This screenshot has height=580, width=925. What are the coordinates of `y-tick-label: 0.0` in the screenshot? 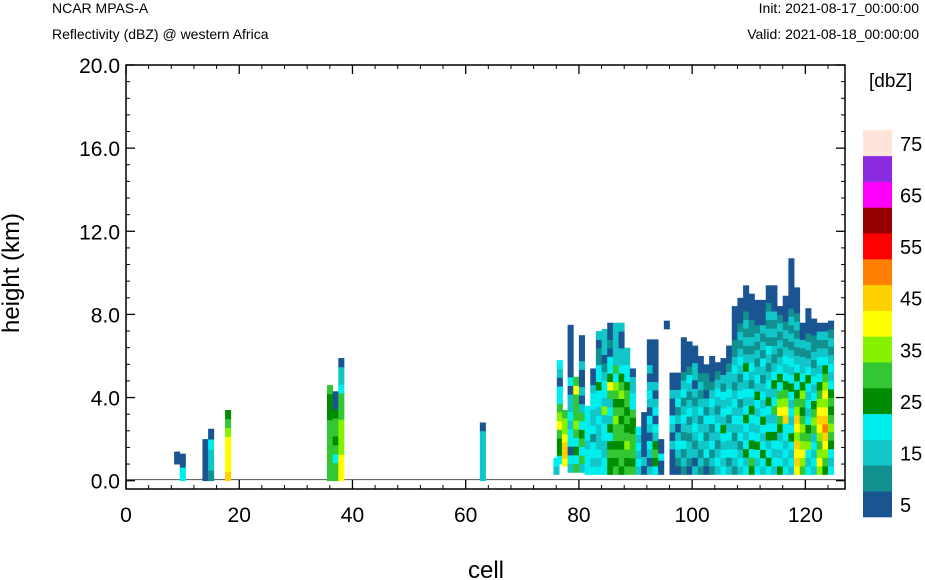 It's located at (105, 482).